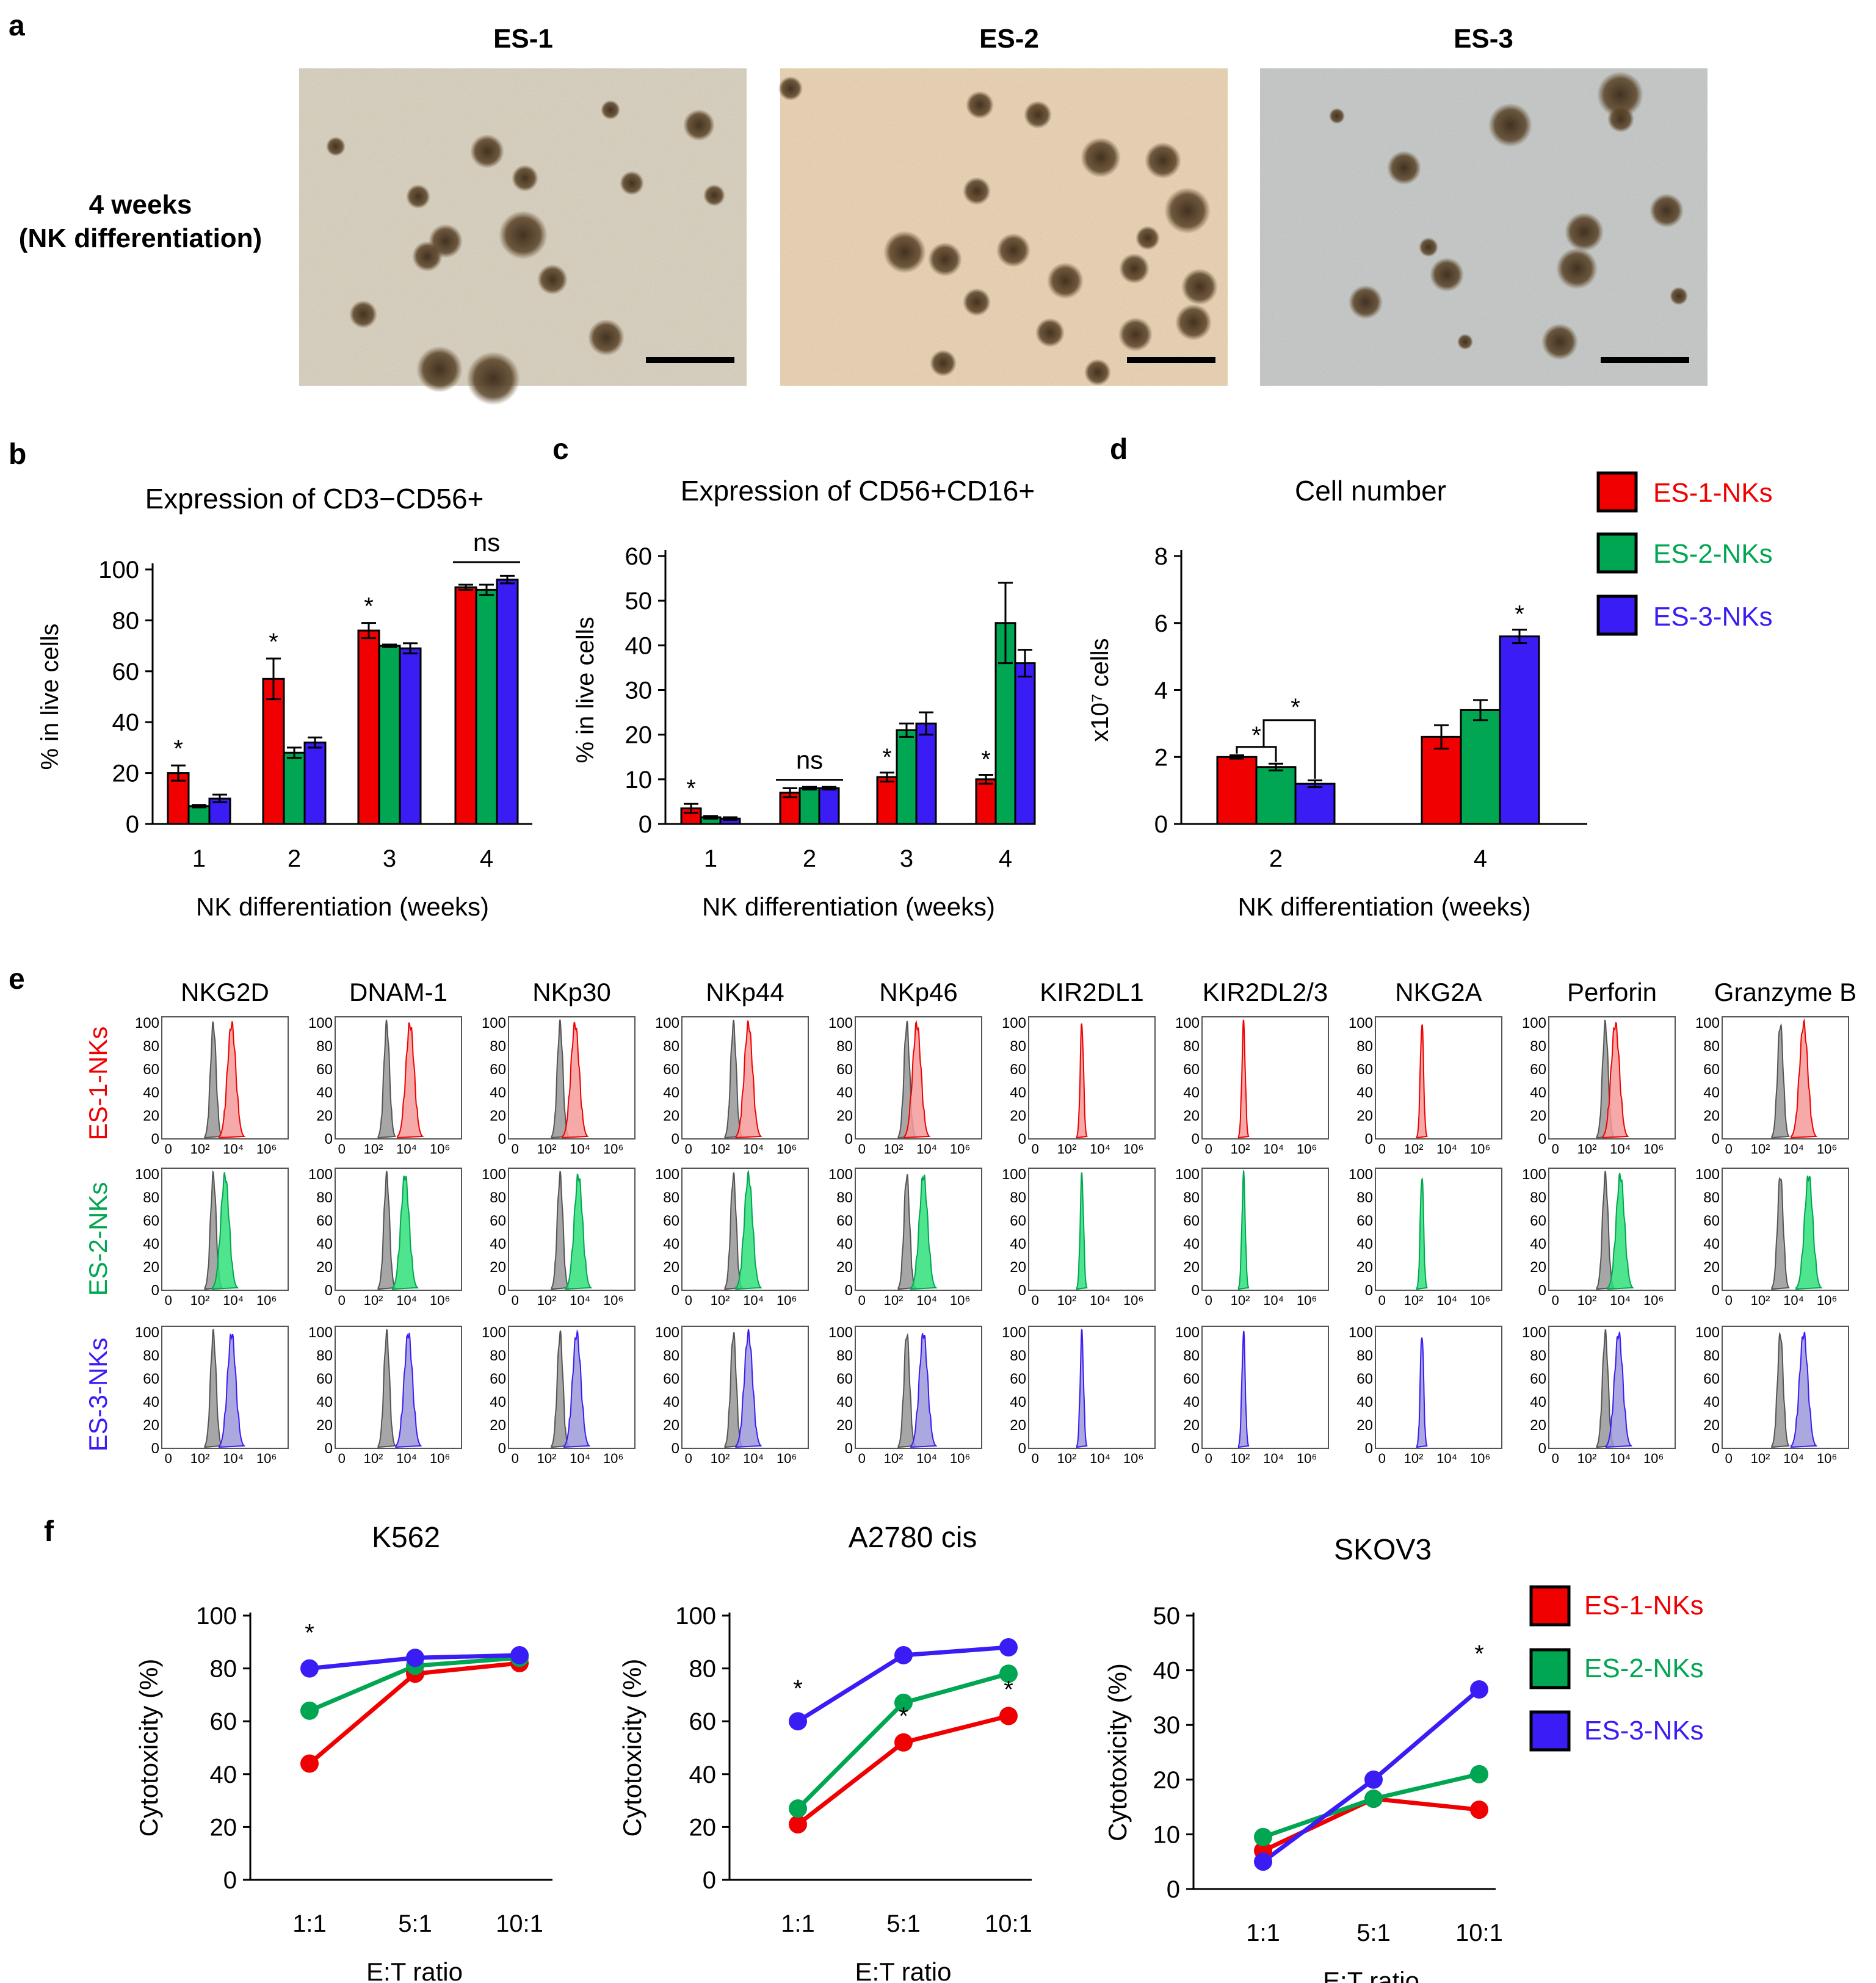 The image size is (1876, 1983). What do you see at coordinates (1373, 1779) in the screenshot?
I see `data-point-es-3-nks` at bounding box center [1373, 1779].